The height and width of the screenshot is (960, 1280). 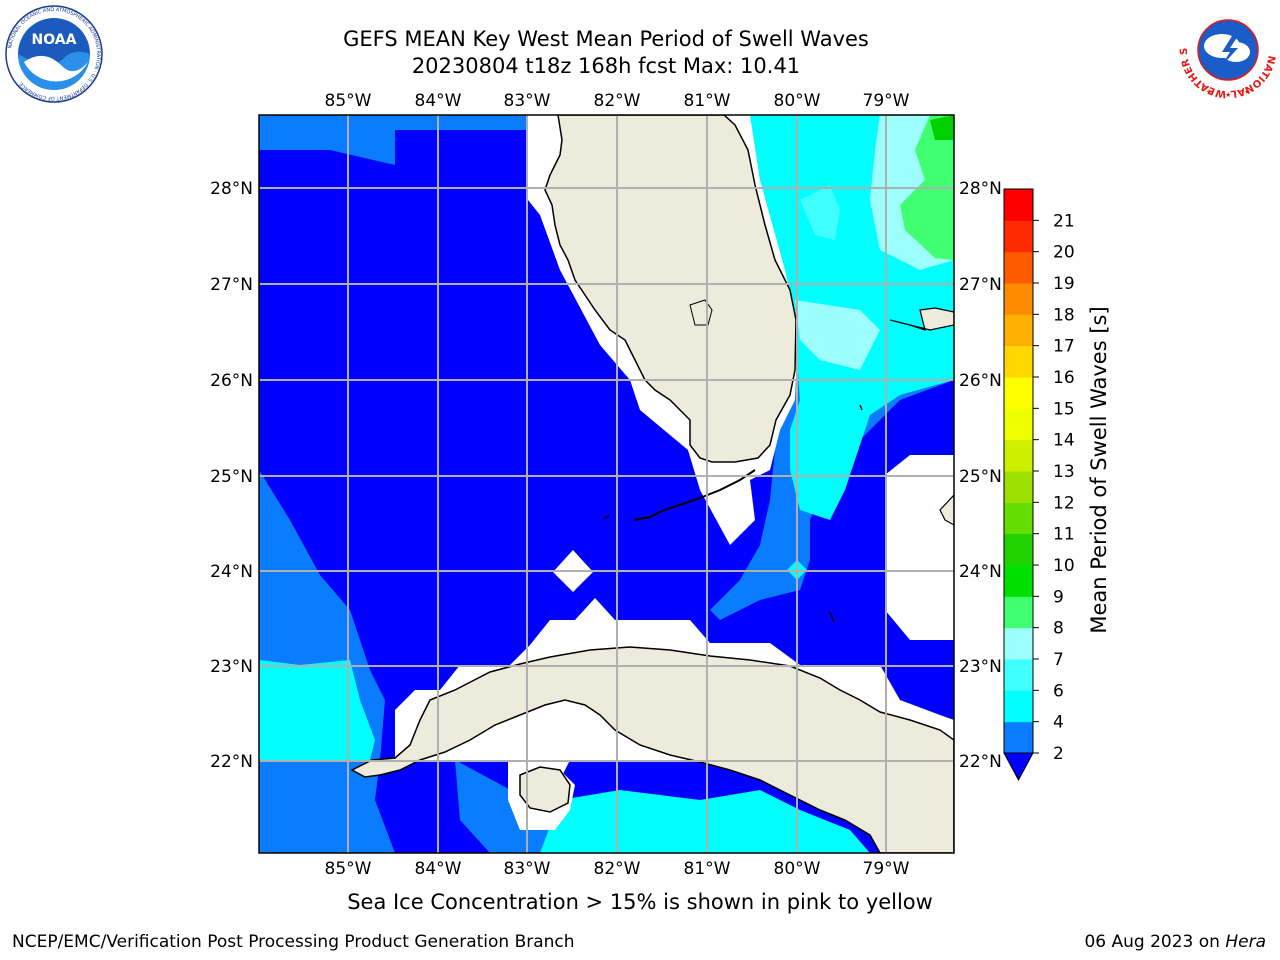 I want to click on lon-label-top: 83°W, so click(x=527, y=101).